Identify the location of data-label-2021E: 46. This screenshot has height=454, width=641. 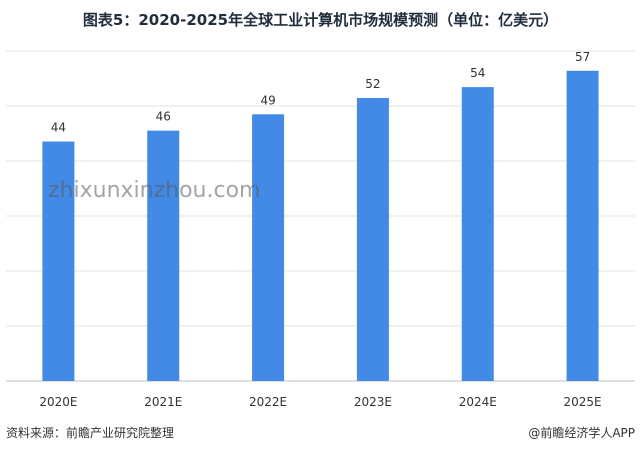
(163, 117).